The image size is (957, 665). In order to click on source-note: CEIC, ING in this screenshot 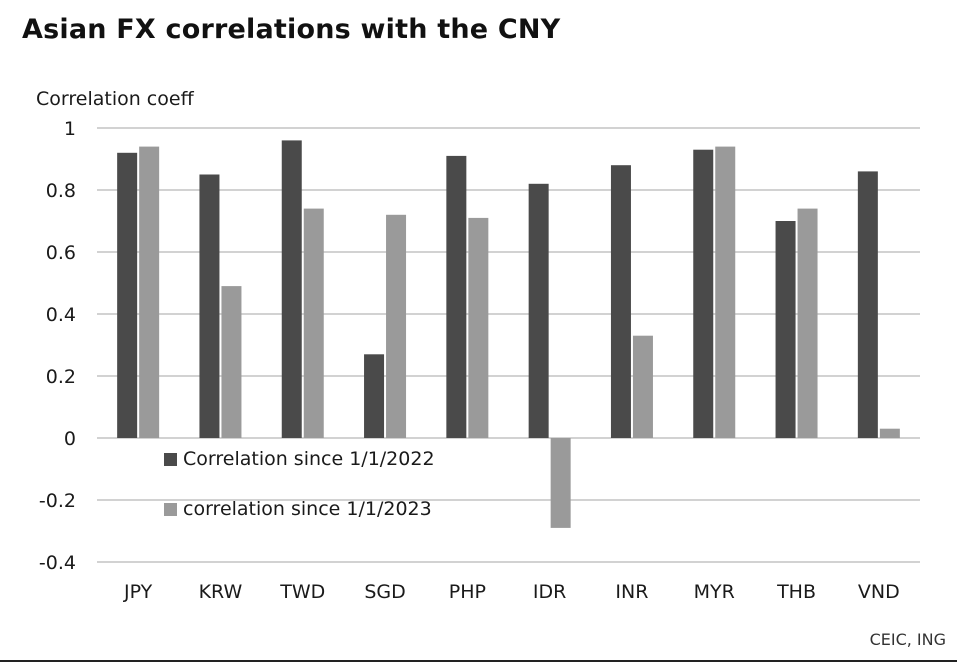, I will do `click(908, 639)`.